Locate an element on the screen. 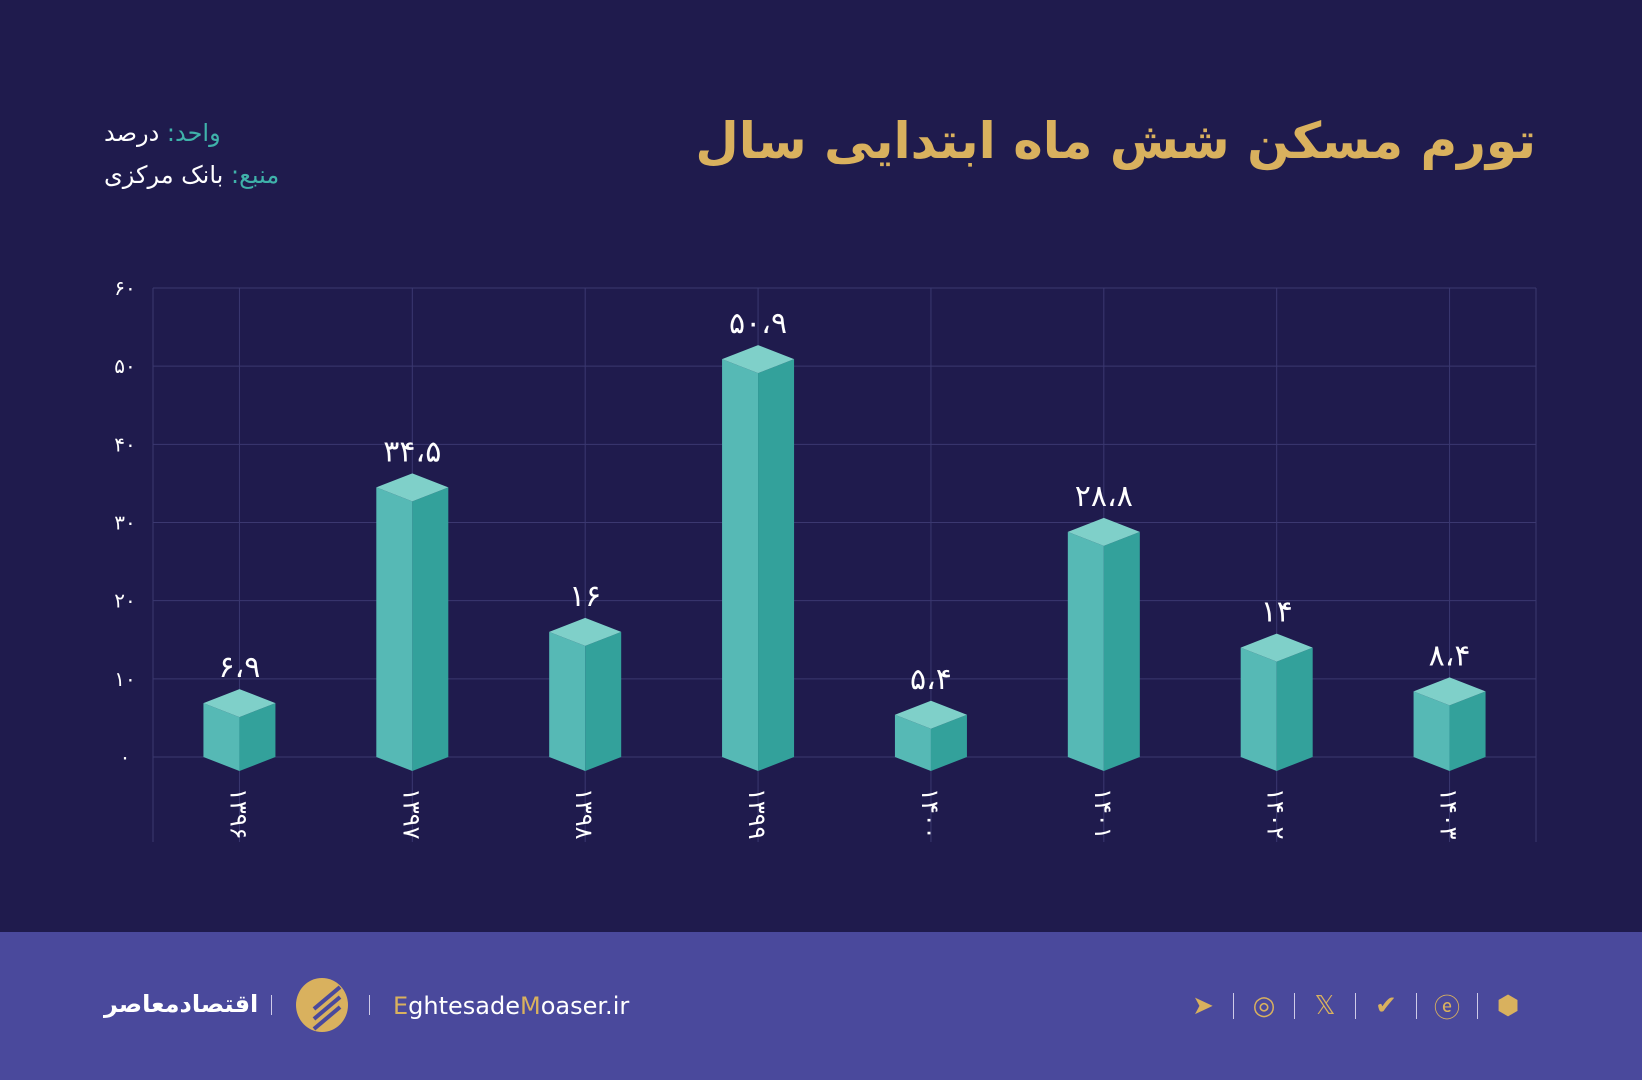 The image size is (1642, 1080). value-label: ۲۸،۸ is located at coordinates (1104, 496).